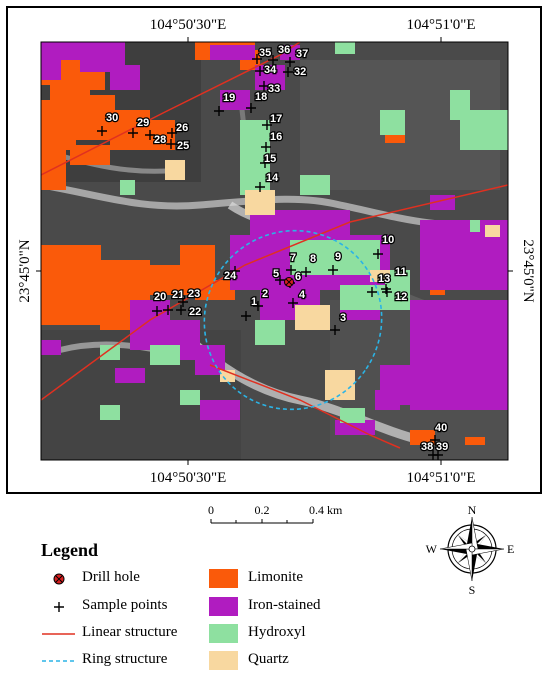 This screenshot has height=678, width=550. What do you see at coordinates (338, 257) in the screenshot?
I see `sample-point-label: 9` at bounding box center [338, 257].